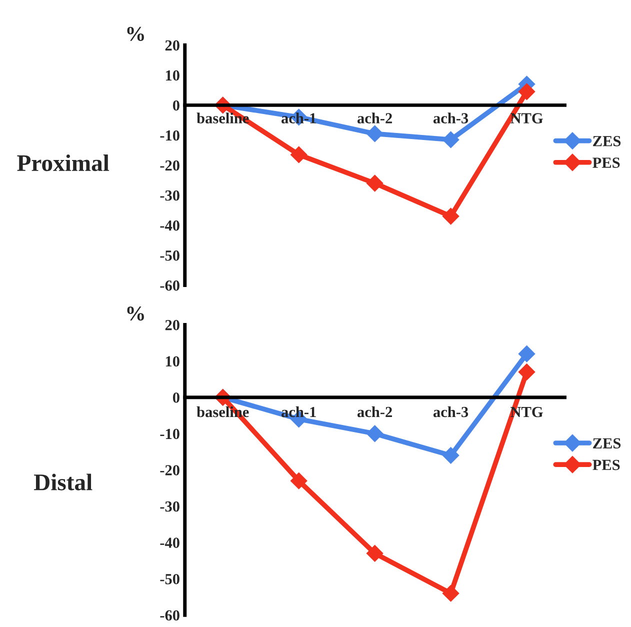  Describe the element at coordinates (63, 163) in the screenshot. I see `text: Proximal` at that location.